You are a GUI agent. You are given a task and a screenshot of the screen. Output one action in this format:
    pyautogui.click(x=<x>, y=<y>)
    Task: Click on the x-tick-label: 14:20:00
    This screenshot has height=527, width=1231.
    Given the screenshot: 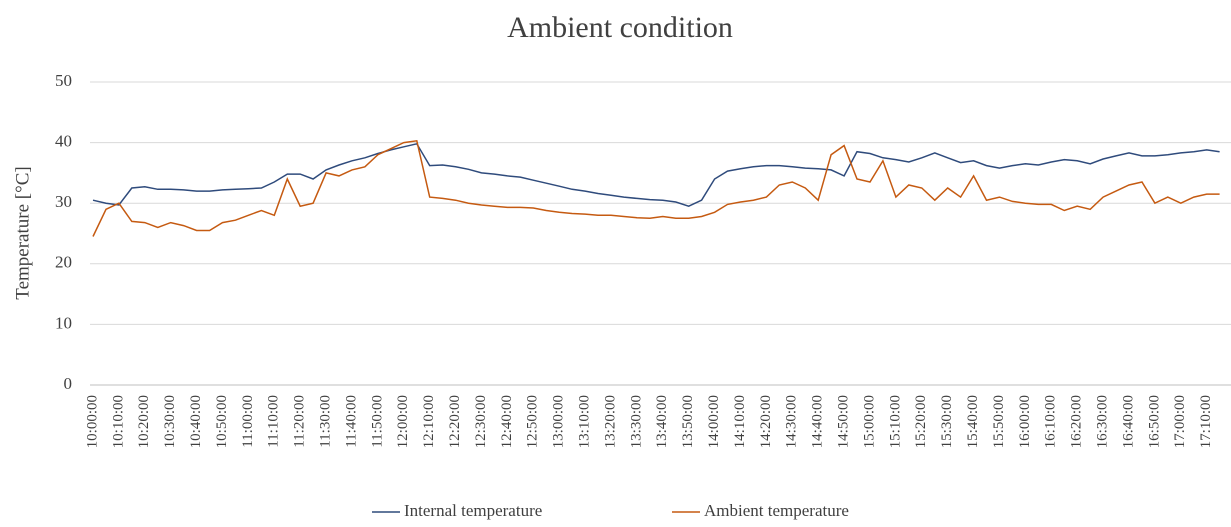 What is the action you would take?
    pyautogui.click(x=766, y=421)
    